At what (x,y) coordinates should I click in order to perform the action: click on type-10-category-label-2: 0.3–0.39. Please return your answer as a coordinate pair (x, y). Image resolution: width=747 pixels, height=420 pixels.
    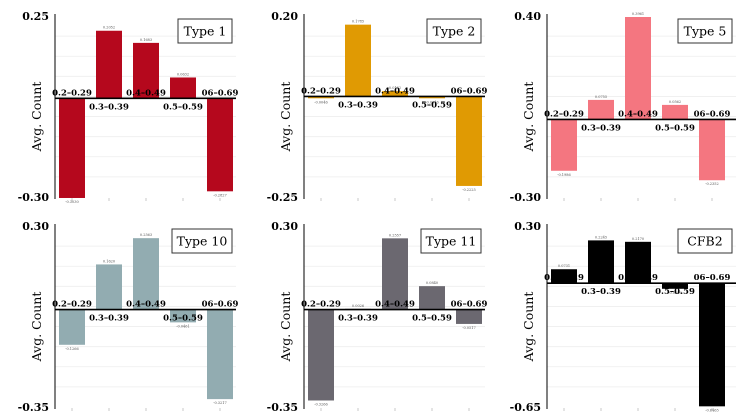
    Looking at the image, I should click on (109, 319).